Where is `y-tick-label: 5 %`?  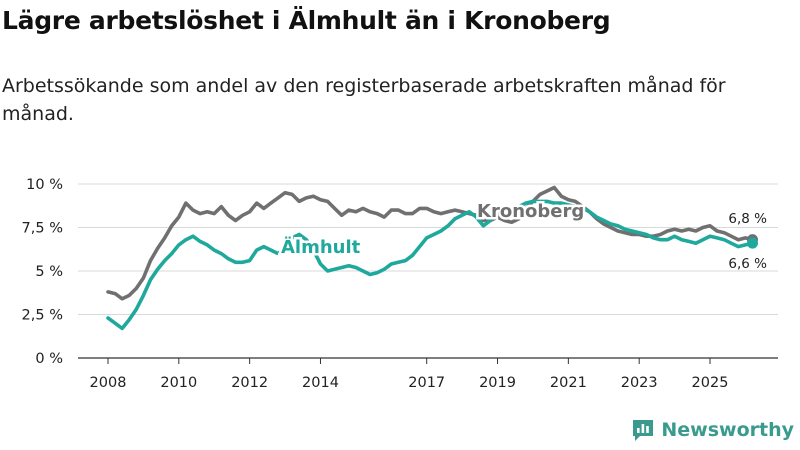
y-tick-label: 5 % is located at coordinates (49, 272).